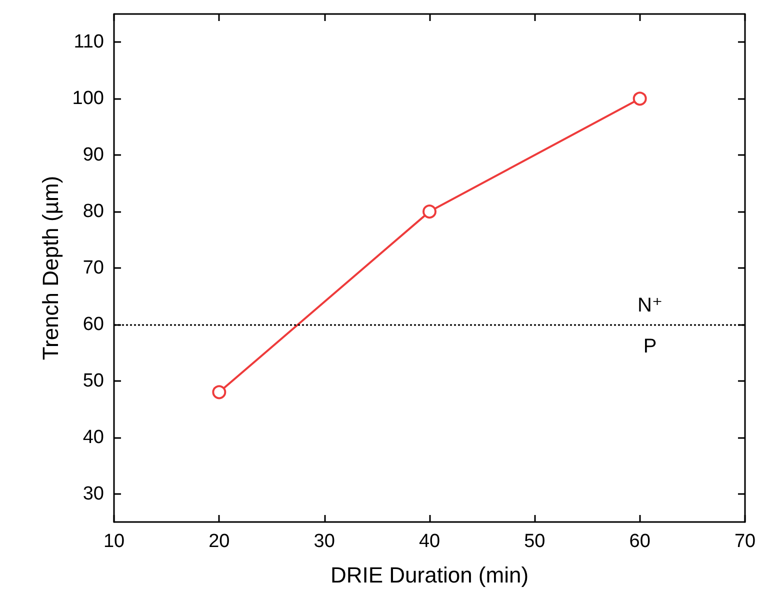 Image resolution: width=760 pixels, height=604 pixels. I want to click on x-tick-label: 70, so click(745, 541).